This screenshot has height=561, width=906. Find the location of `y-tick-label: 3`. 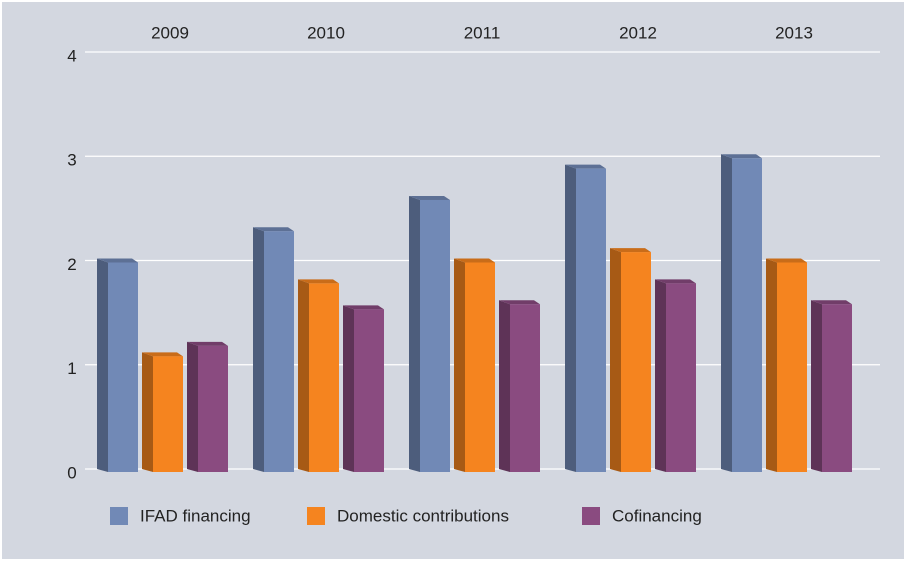

y-tick-label: 3 is located at coordinates (71, 160).